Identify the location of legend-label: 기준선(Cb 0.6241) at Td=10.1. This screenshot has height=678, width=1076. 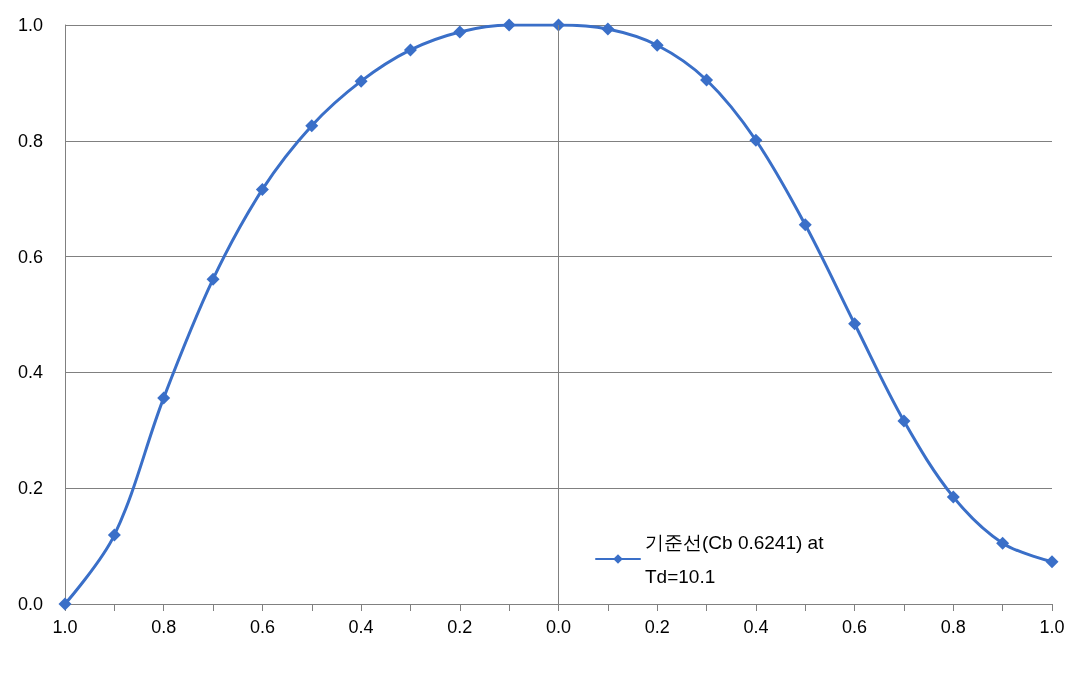
(737, 559).